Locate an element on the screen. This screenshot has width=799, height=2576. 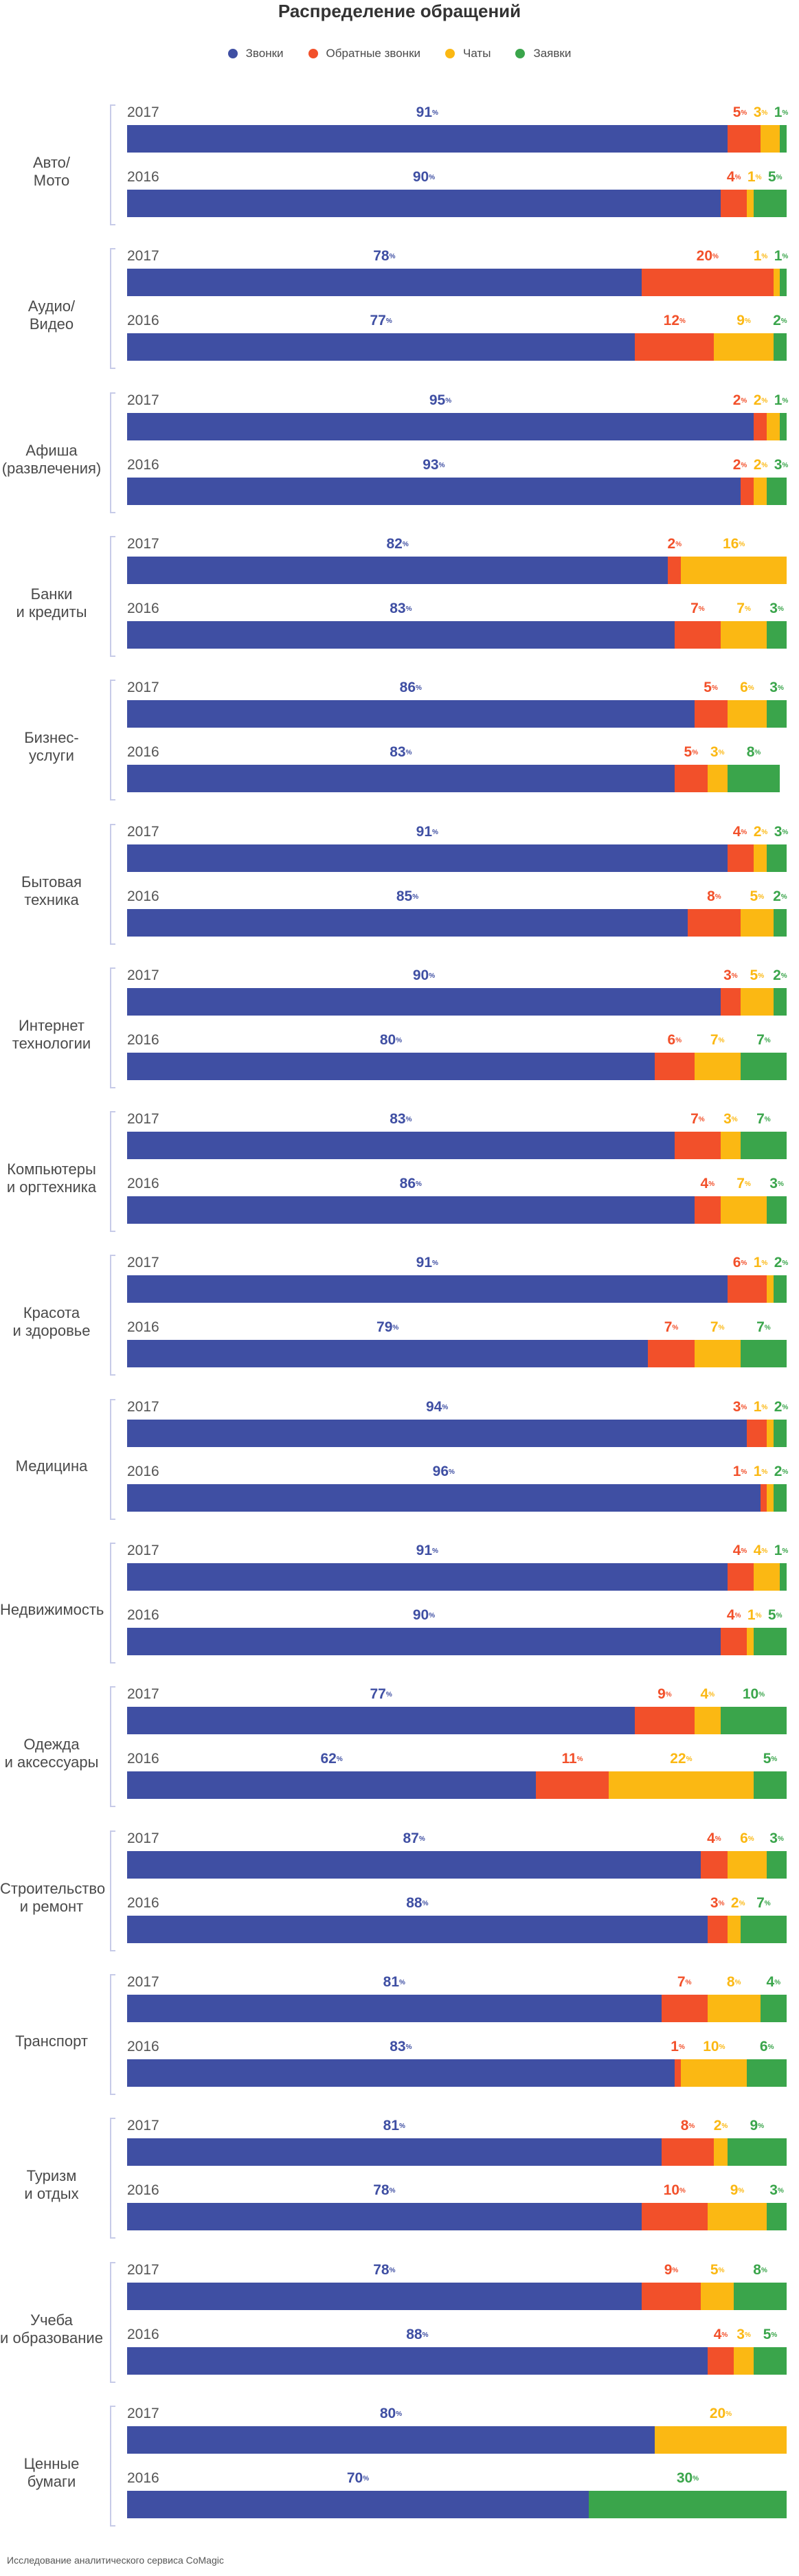
data-label: 9% is located at coordinates (737, 2190).